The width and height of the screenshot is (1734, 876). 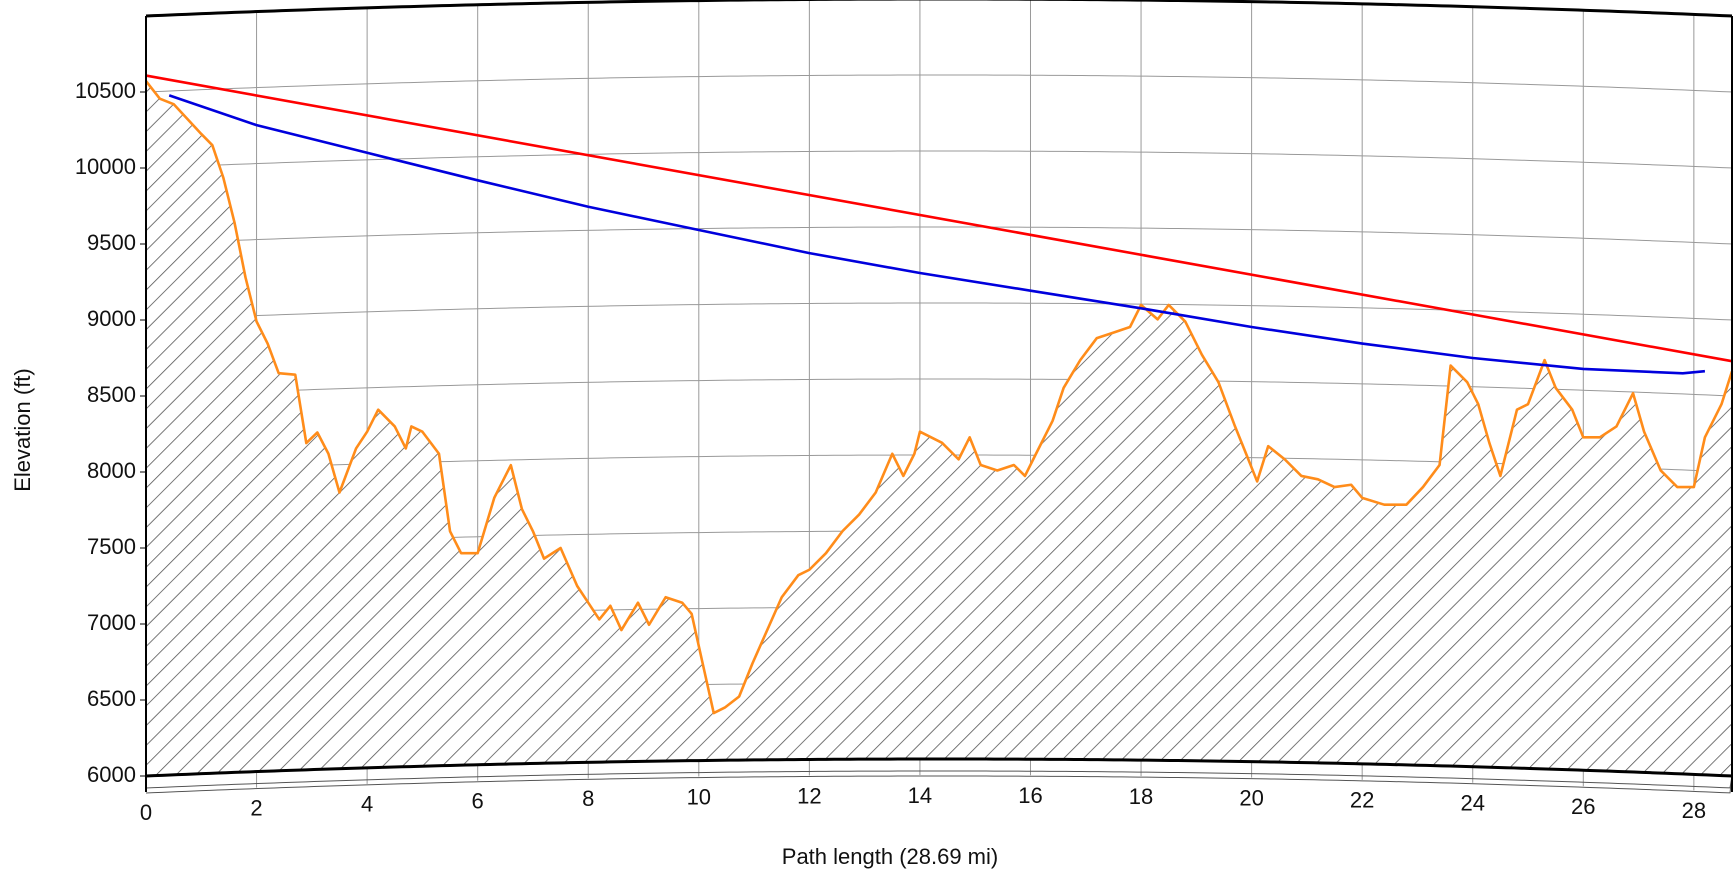 I want to click on y-tick-label: 10500, so click(x=105, y=90).